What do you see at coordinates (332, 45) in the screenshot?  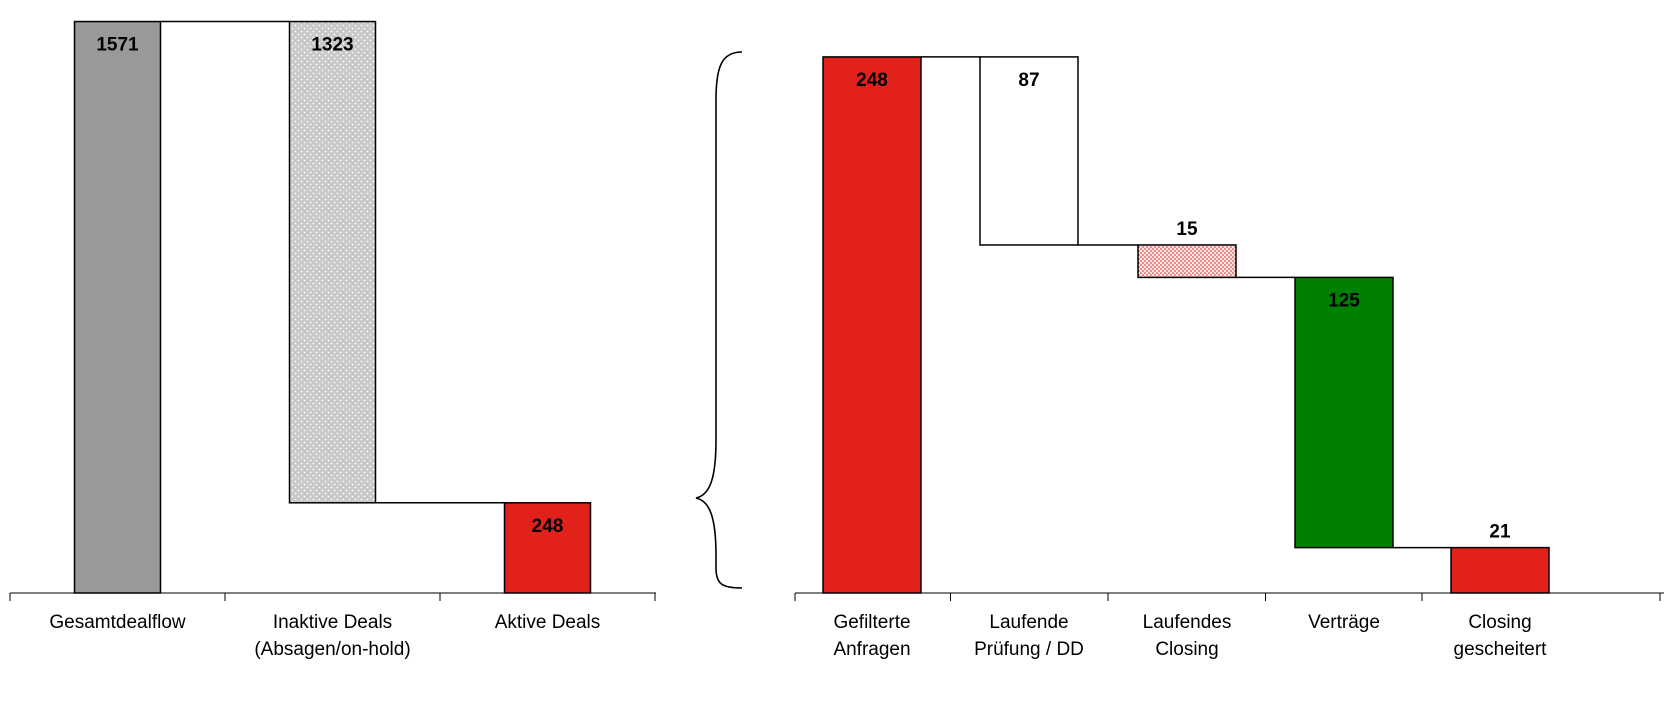 I see `data-label: 1323` at bounding box center [332, 45].